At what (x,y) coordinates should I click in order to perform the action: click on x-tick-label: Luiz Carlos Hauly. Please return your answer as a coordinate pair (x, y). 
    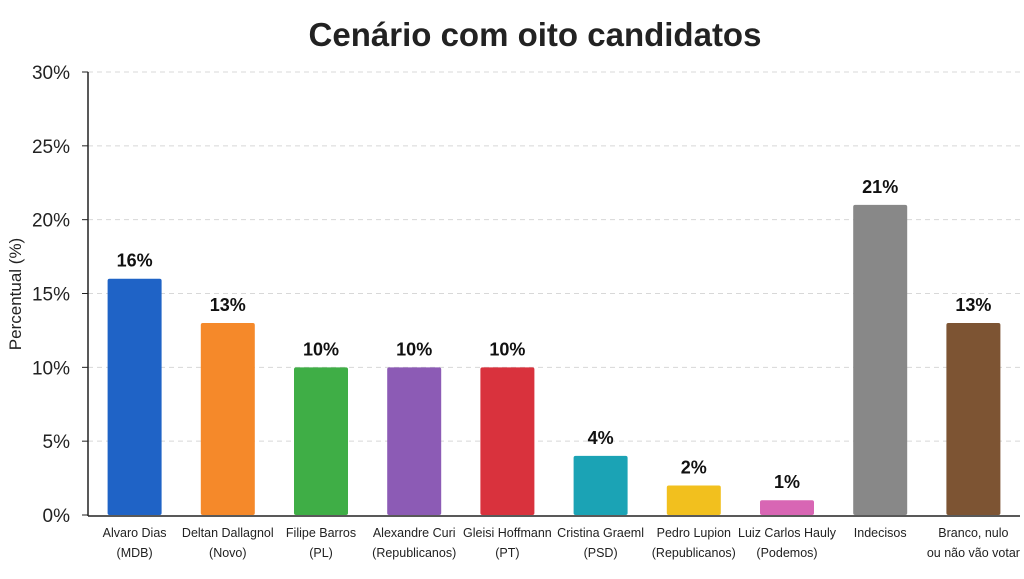
    Looking at the image, I should click on (787, 533).